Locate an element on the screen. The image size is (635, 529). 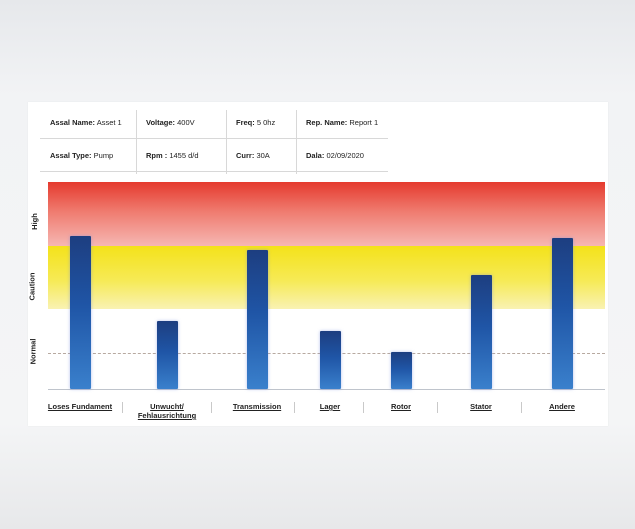
report-name-cell: Rep. Name: Report 1 is located at coordinates (342, 122).